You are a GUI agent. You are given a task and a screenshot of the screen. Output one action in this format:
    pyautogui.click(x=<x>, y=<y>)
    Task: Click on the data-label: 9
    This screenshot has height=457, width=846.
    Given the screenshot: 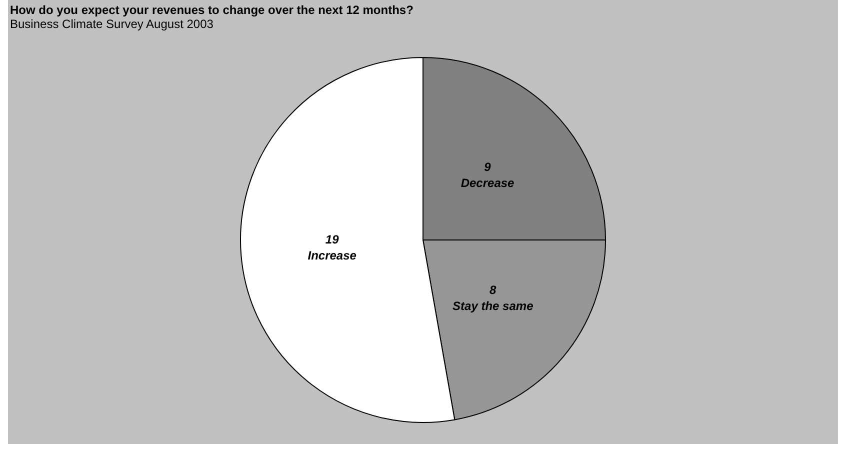 What is the action you would take?
    pyautogui.click(x=488, y=167)
    